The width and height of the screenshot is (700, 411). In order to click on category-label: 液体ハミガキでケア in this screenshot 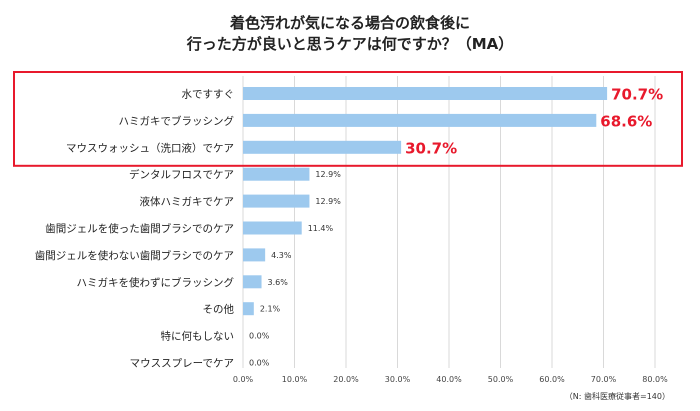, I will do `click(187, 201)`.